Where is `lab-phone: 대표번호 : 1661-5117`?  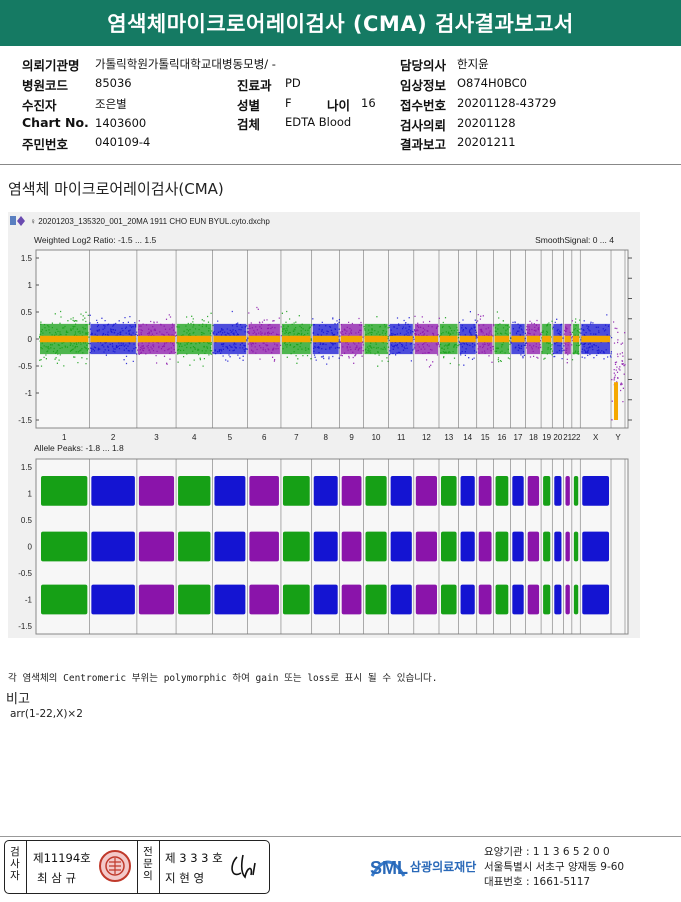 lab-phone: 대표번호 : 1661-5117 is located at coordinates (537, 882).